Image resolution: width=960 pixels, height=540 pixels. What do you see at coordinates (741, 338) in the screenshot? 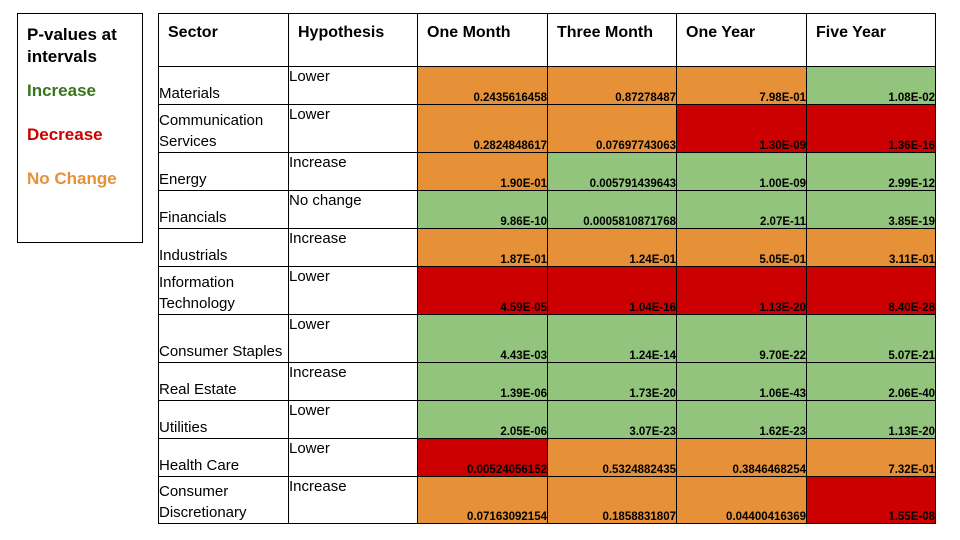
I see `pvalue-cell: 9.70E-22` at bounding box center [741, 338].